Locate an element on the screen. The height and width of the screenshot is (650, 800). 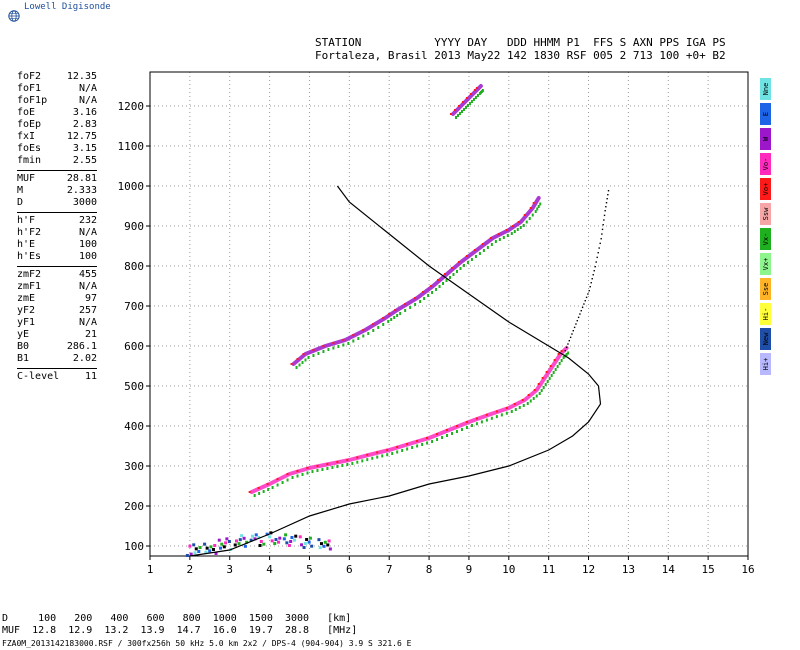
parameter-label: yE is located at coordinates (23, 334).